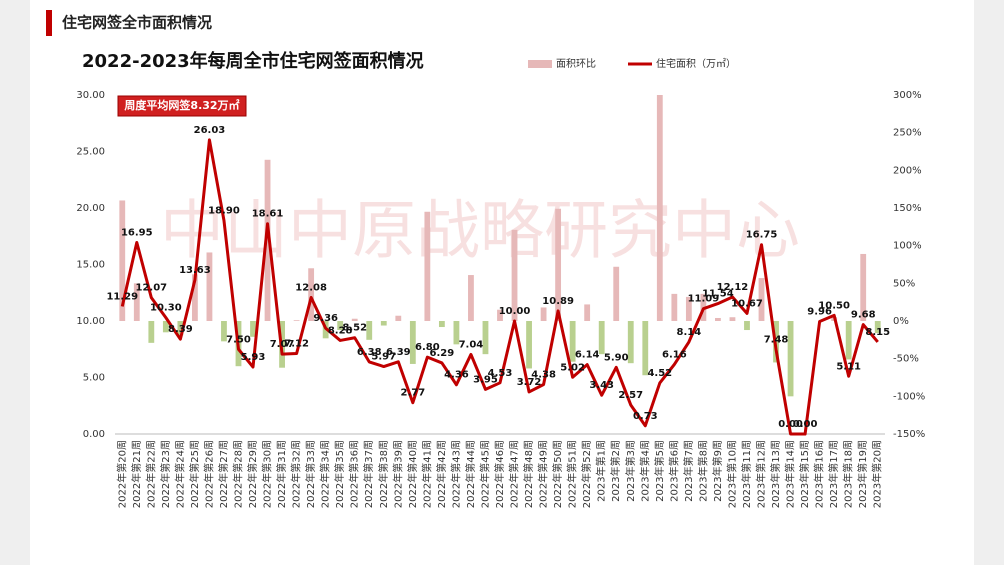 The height and width of the screenshot is (565, 1004). I want to click on x-tick-label: 2023年第12周, so click(761, 474).